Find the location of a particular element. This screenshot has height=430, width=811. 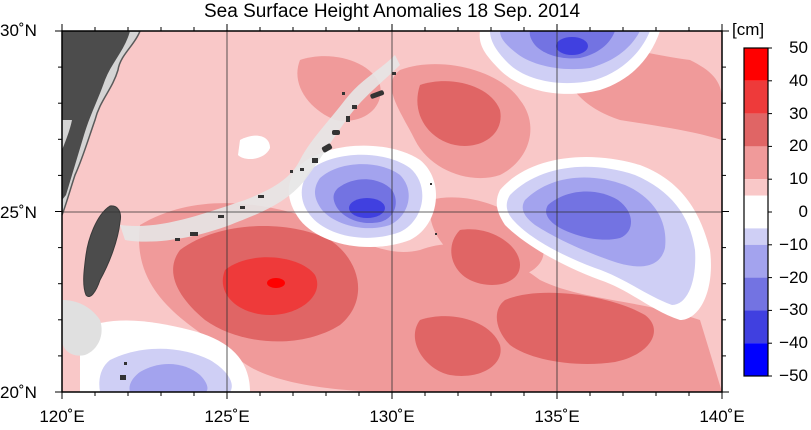

colorbar-tick-label: −20 is located at coordinates (793, 277).